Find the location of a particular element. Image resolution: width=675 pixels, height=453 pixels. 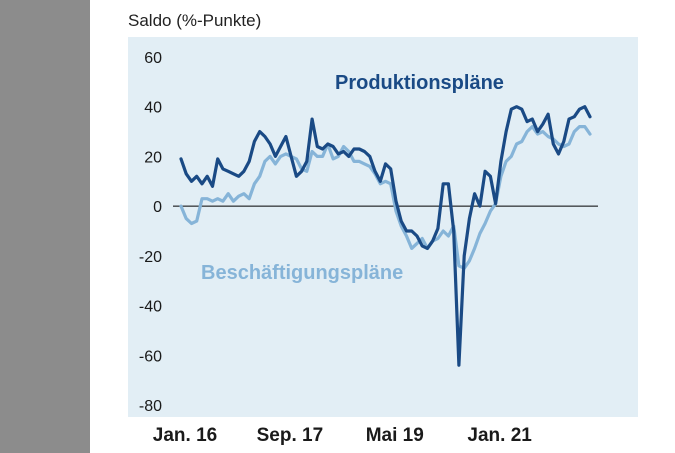

x-tick-label: Sep. 17 is located at coordinates (290, 435).